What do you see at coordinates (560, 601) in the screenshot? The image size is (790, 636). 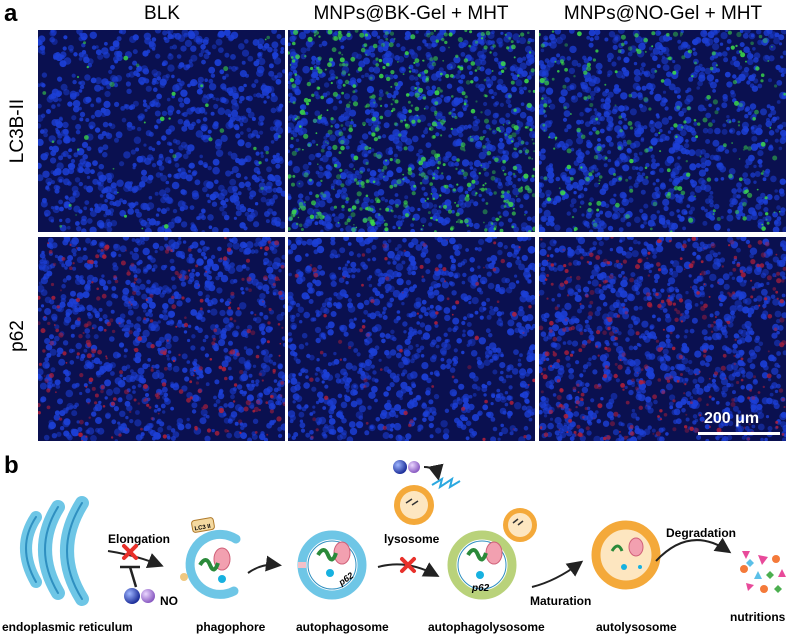 I see `label-maturation: Maturation` at bounding box center [560, 601].